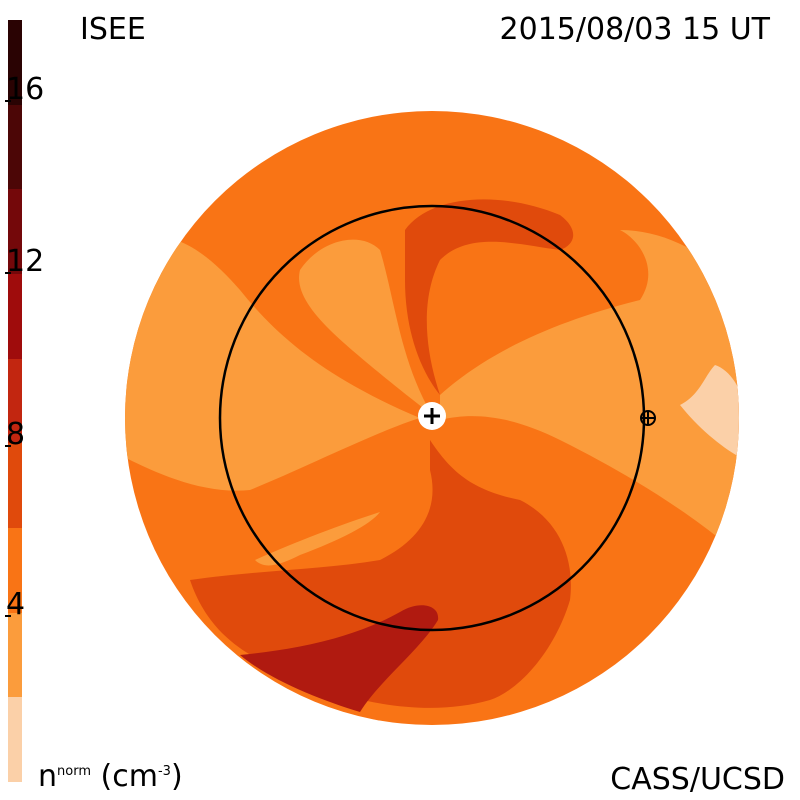 The height and width of the screenshot is (800, 800). What do you see at coordinates (124, 776) in the screenshot?
I see `units-rest: (cm` at bounding box center [124, 776].